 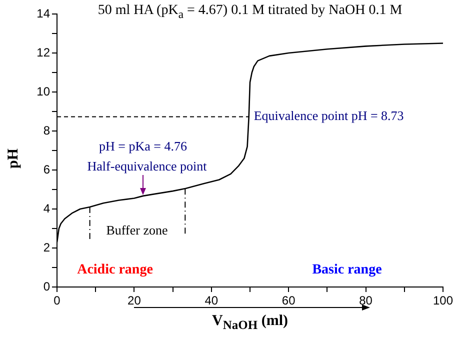 I want to click on x-axis-title: V$_{NaOH}$ (ml), so click(x=250, y=323).